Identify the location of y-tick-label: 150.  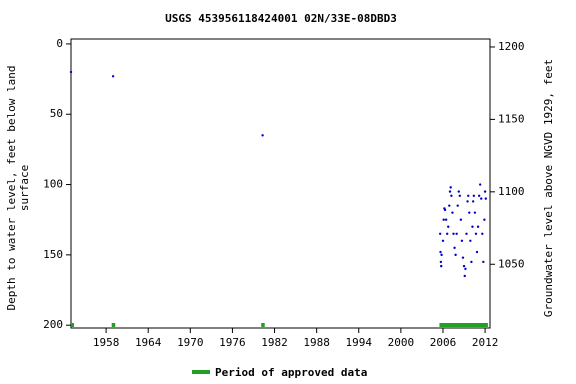
(53, 254).